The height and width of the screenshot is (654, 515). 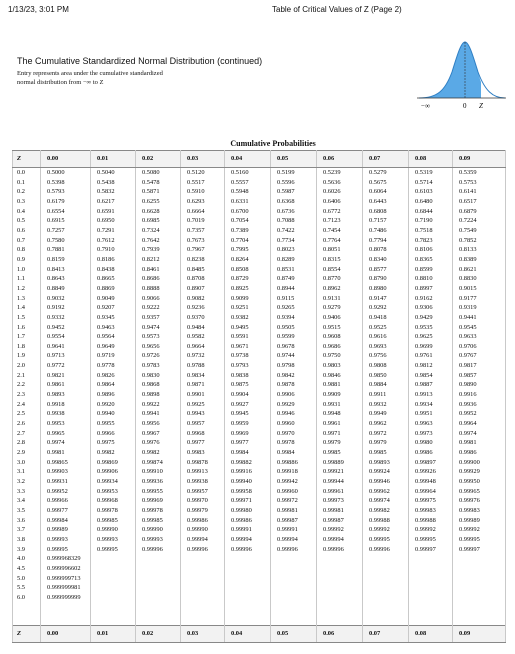 I want to click on column-footer: 0.00, so click(x=65, y=633).